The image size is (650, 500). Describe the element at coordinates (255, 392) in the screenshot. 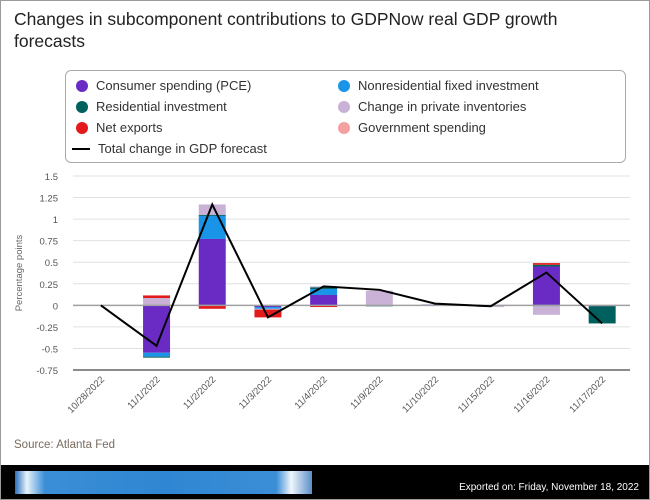

I see `x-tick-label: 11/3/2022` at that location.